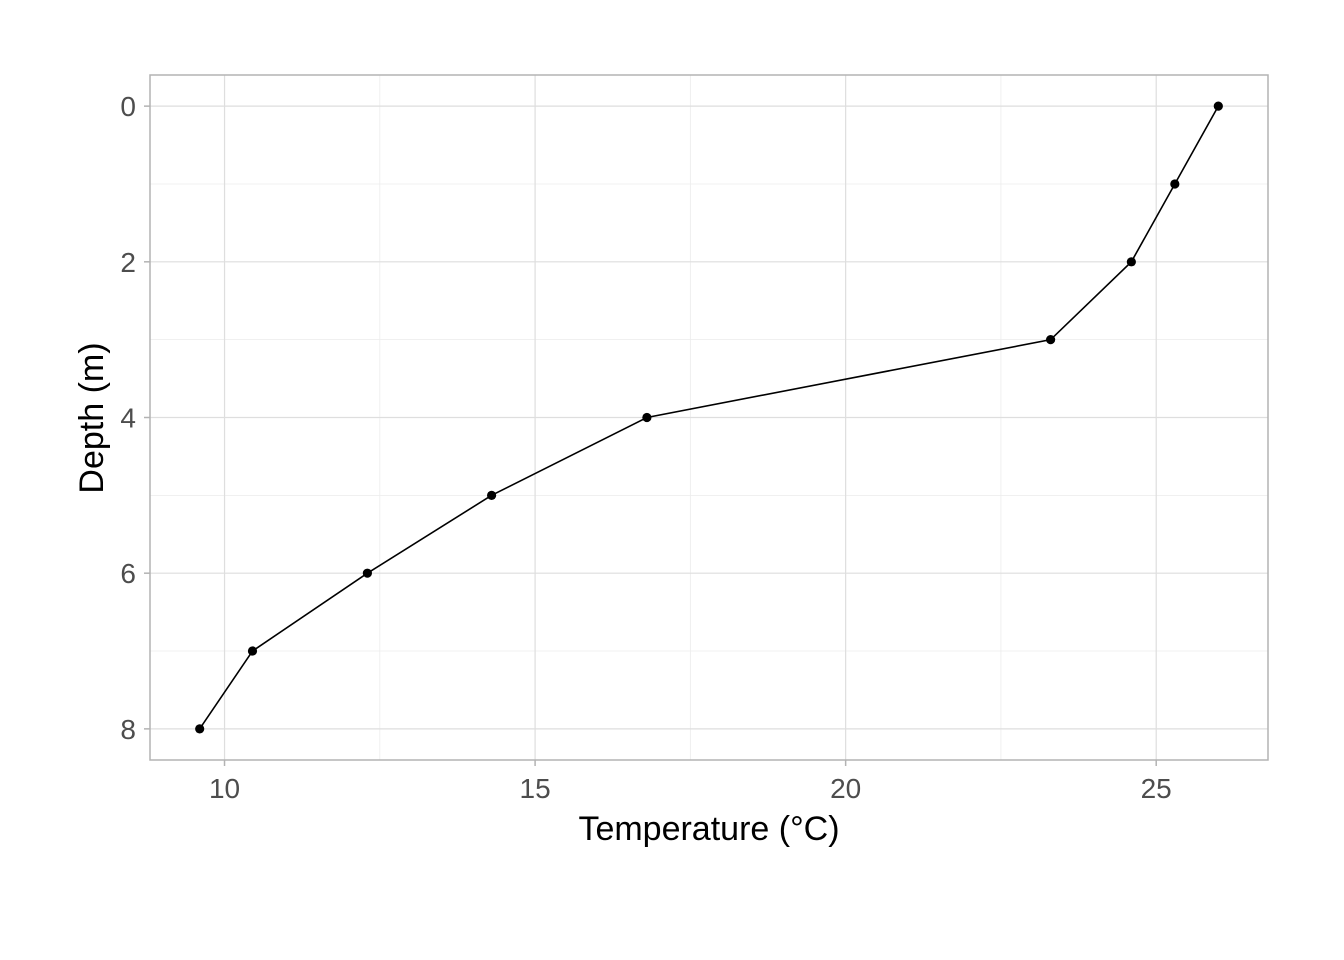 The image size is (1344, 960). What do you see at coordinates (128, 573) in the screenshot?
I see `y-tick-label: 6` at bounding box center [128, 573].